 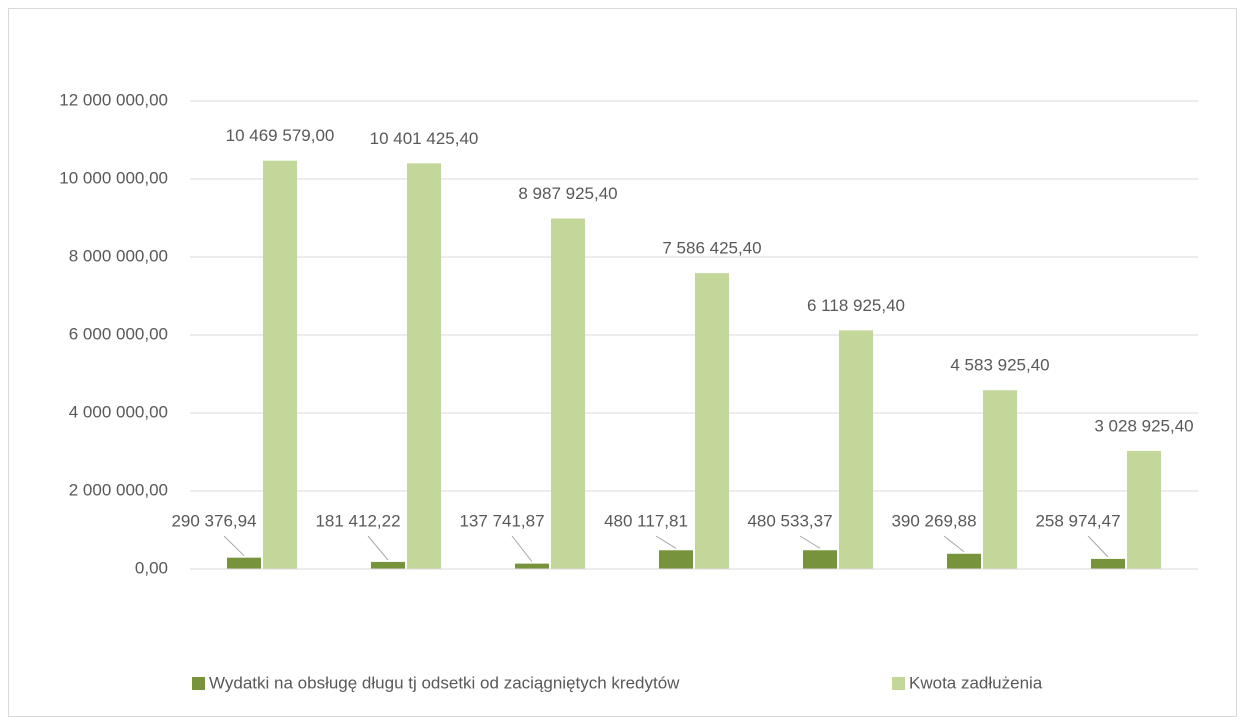 I want to click on data-label: 10 469 579,00, so click(x=280, y=135).